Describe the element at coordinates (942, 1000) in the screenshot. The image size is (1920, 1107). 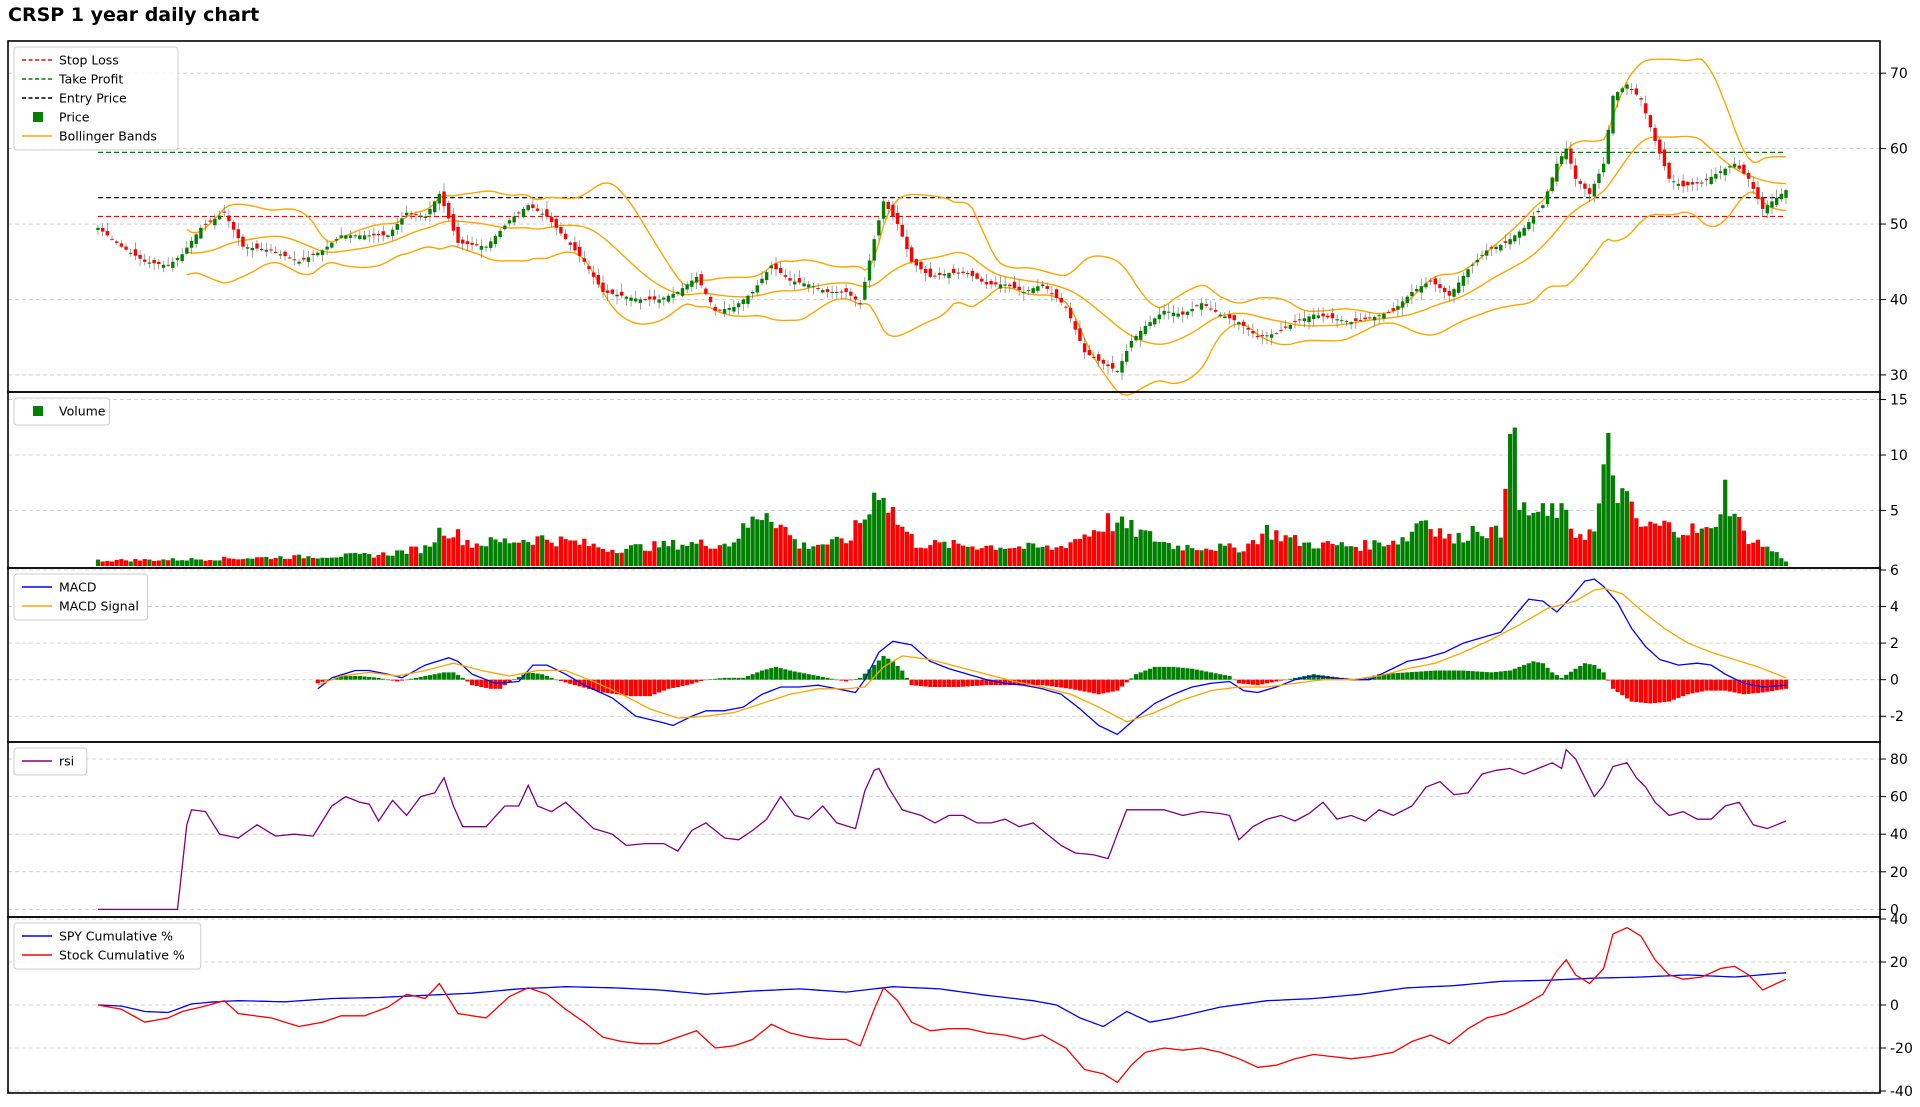
I see `spy-cumulative-line` at that location.